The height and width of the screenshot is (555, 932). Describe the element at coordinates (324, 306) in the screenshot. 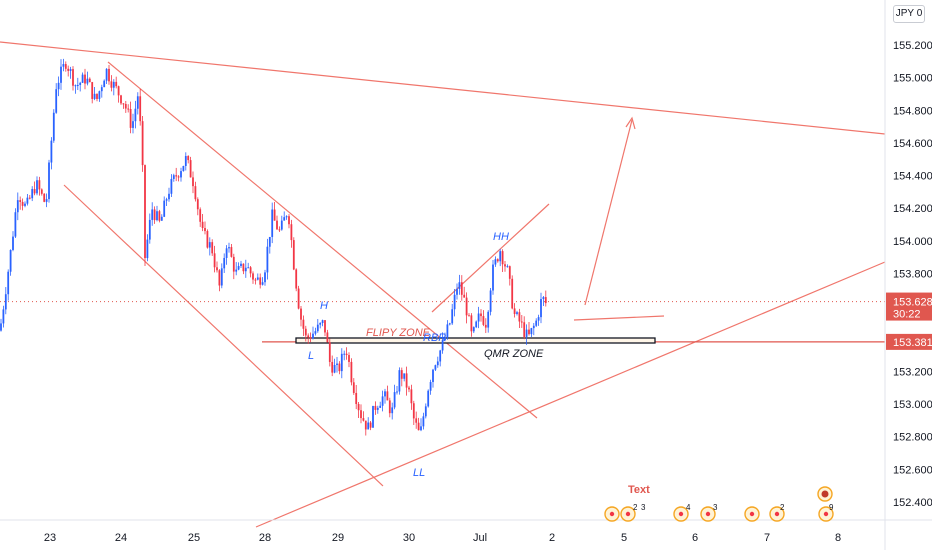

I see `annotation-h: H` at that location.